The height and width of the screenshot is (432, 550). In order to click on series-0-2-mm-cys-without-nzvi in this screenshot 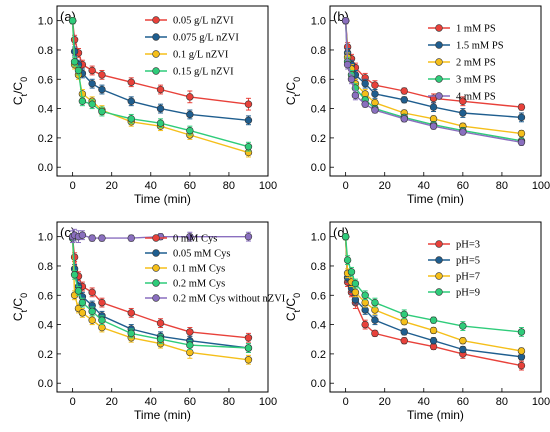, I will do `click(160, 236)`.